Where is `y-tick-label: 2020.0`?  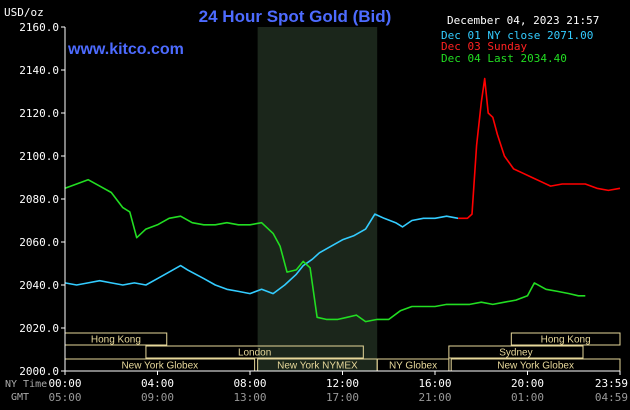 y-tick-label: 2020.0 is located at coordinates (39, 328).